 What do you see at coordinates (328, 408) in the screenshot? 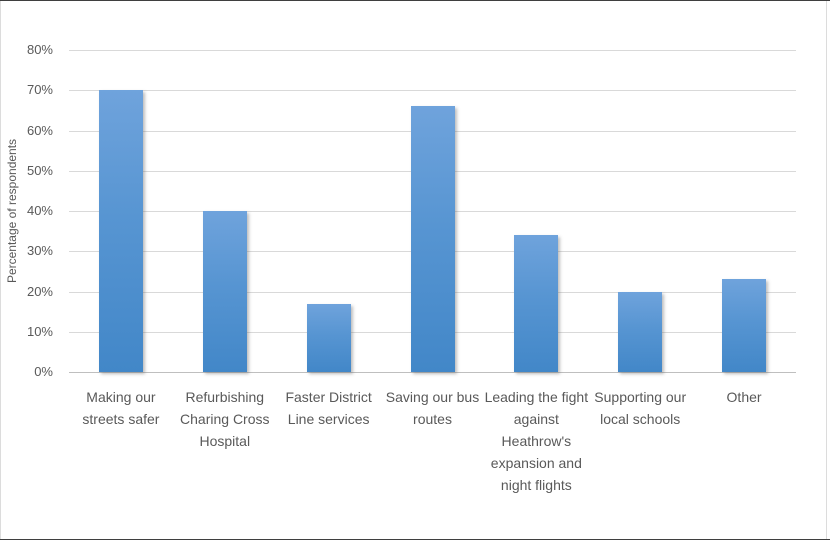
I see `category-label: Faster District Line services` at bounding box center [328, 408].